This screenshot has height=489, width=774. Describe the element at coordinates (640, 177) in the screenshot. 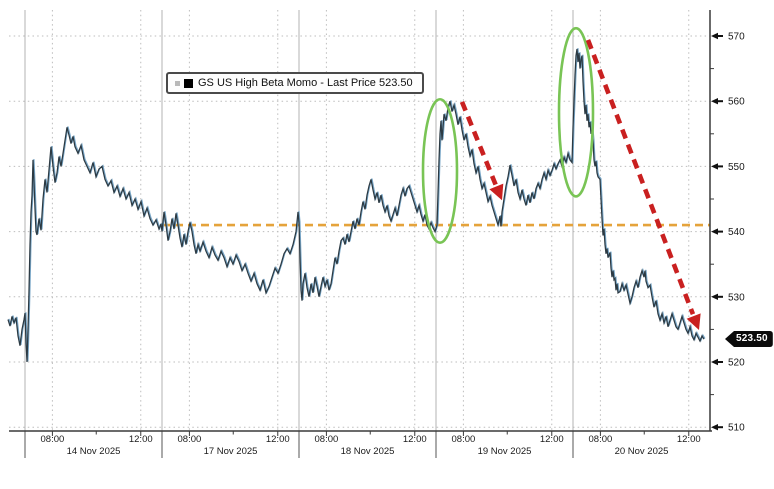

I see `red-arrow-shaft` at that location.